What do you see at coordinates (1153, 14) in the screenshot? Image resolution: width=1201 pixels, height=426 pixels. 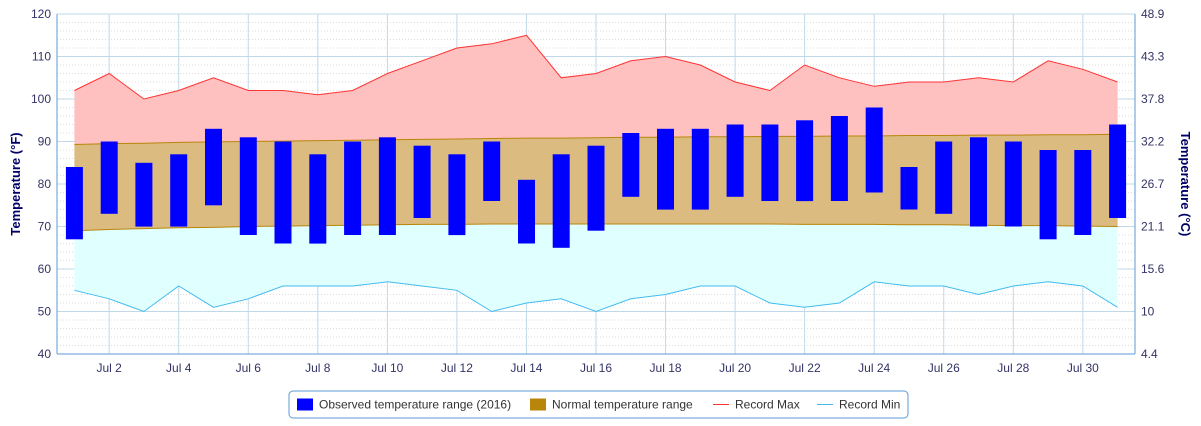 I see `y-tick-label-right: 48.9` at bounding box center [1153, 14].